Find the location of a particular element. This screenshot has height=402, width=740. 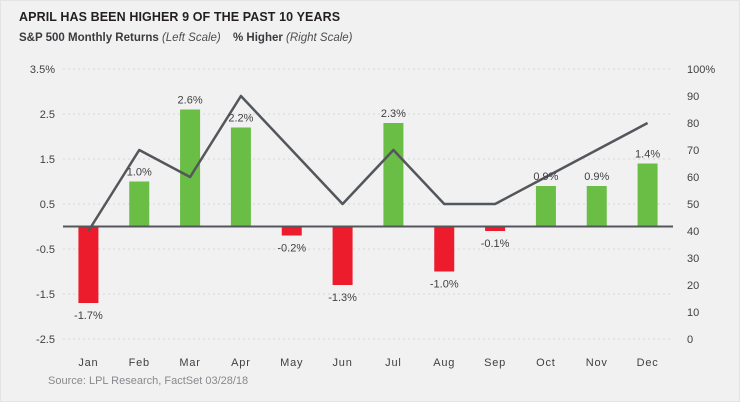

legend-item-bars: S&P 500 Monthly Returns (Left Scale) is located at coordinates (120, 38).